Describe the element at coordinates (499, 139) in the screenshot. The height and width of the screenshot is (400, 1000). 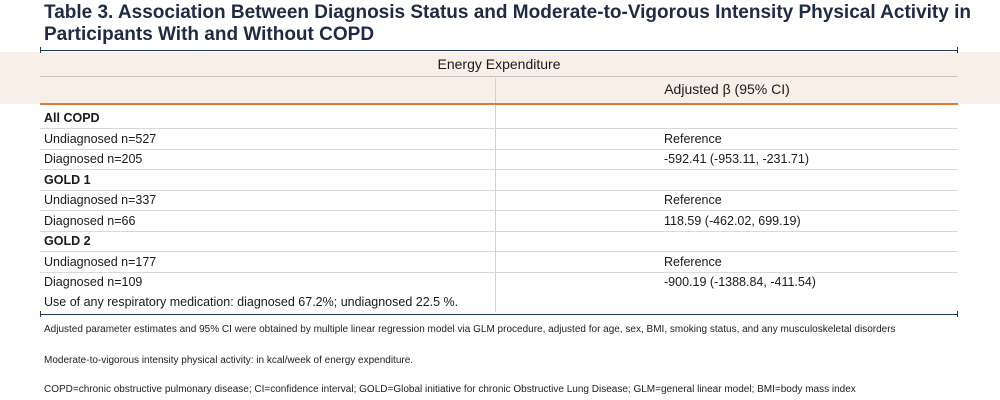
I see `table-row: Undiagnosed n=527 Reference` at that location.